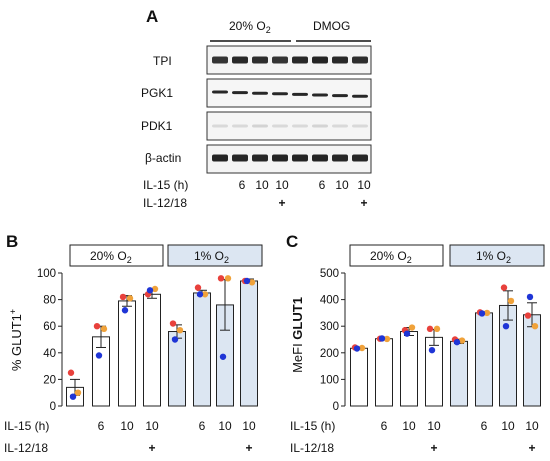 The height and width of the screenshot is (461, 550). I want to click on panel-c-hypoxia-box: 1% O2, so click(497, 255).